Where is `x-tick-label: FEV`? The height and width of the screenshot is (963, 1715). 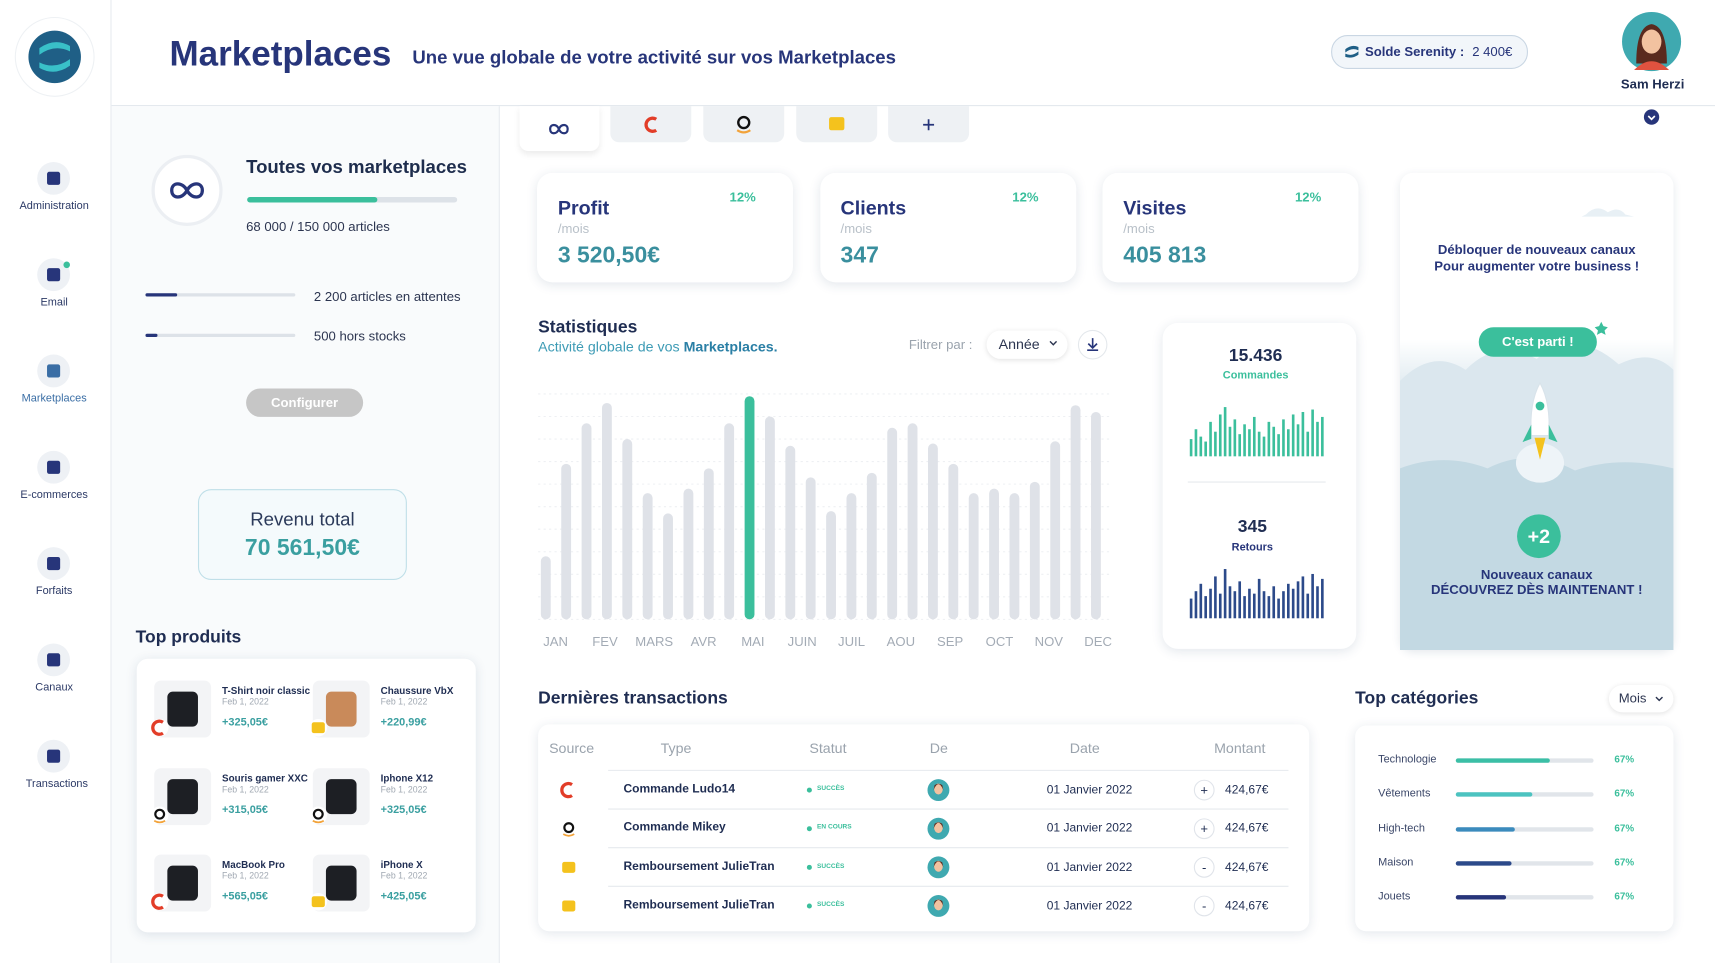 x-tick-label: FEV is located at coordinates (605, 641).